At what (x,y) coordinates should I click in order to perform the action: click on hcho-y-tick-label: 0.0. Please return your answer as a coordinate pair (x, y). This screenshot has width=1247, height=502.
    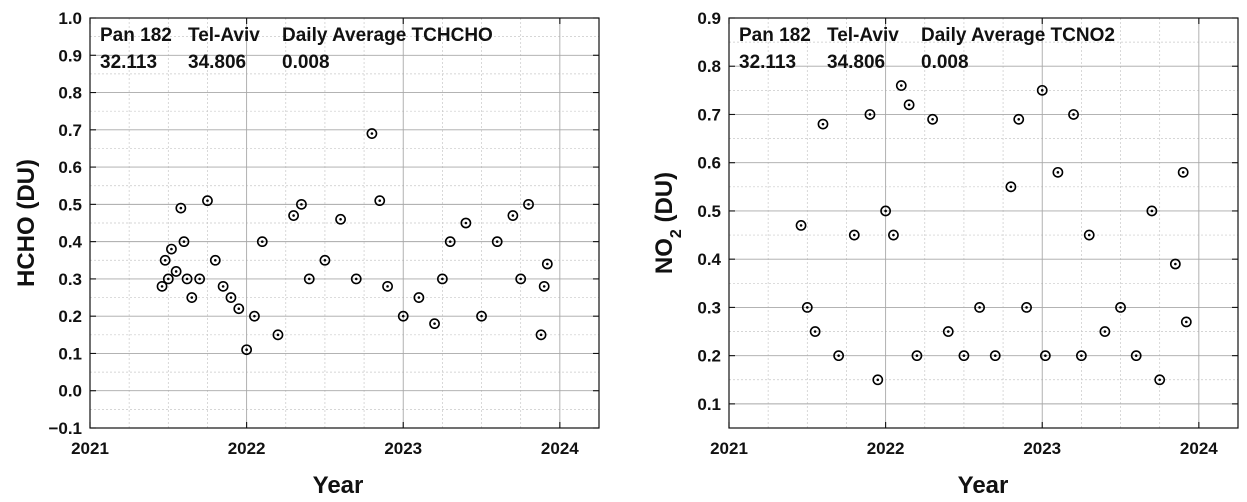
    Looking at the image, I should click on (70, 391).